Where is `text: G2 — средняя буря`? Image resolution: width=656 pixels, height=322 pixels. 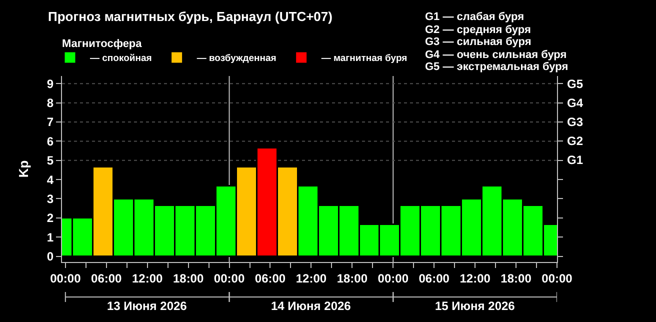 text: G2 — средняя буря is located at coordinates (478, 30).